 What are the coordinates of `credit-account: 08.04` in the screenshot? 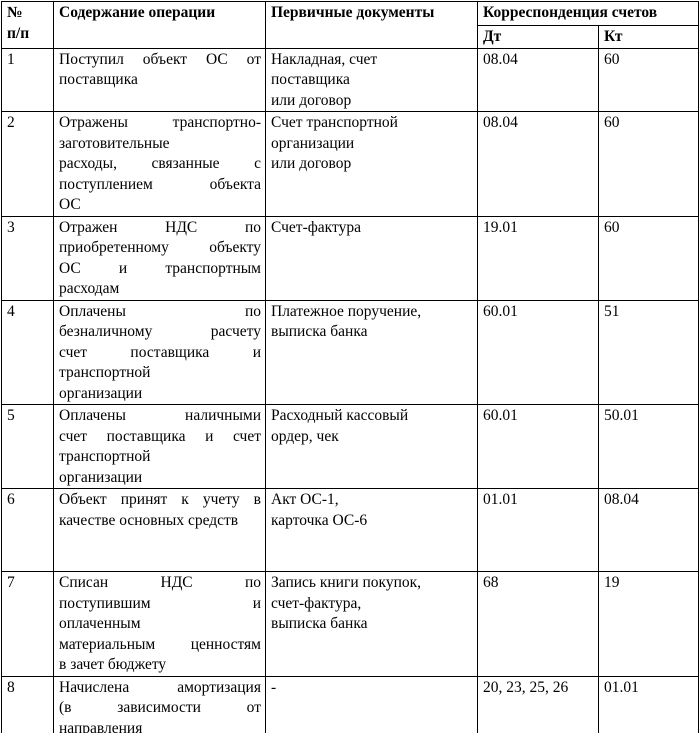 It's located at (648, 530).